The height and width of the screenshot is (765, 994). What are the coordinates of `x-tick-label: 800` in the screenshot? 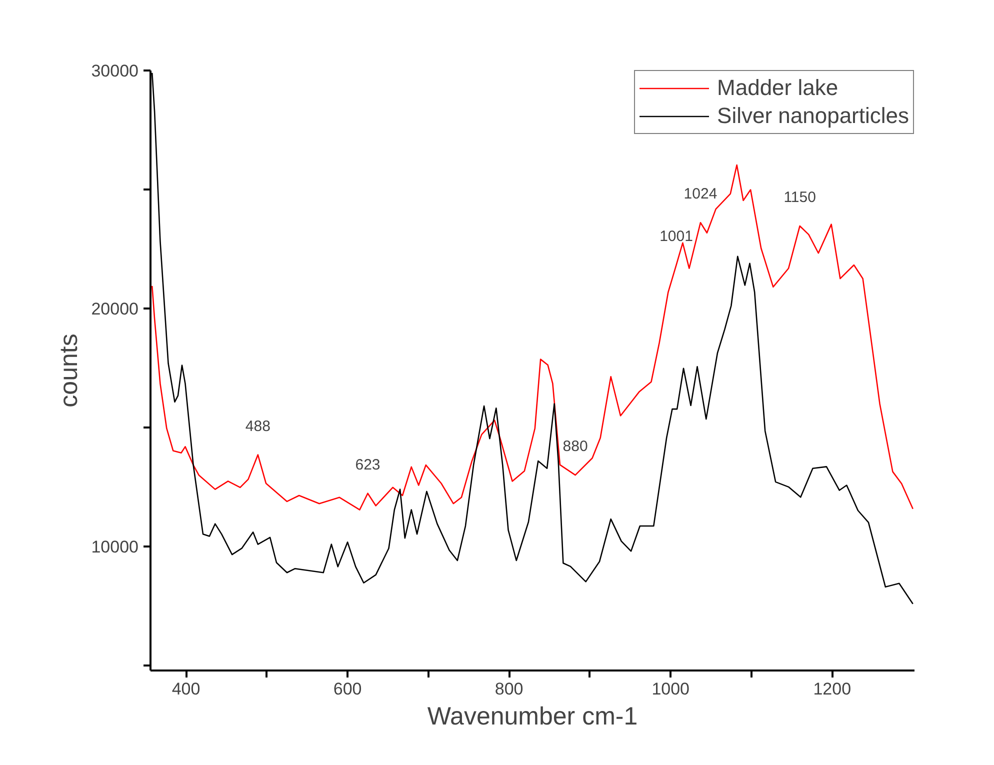 It's located at (509, 689).